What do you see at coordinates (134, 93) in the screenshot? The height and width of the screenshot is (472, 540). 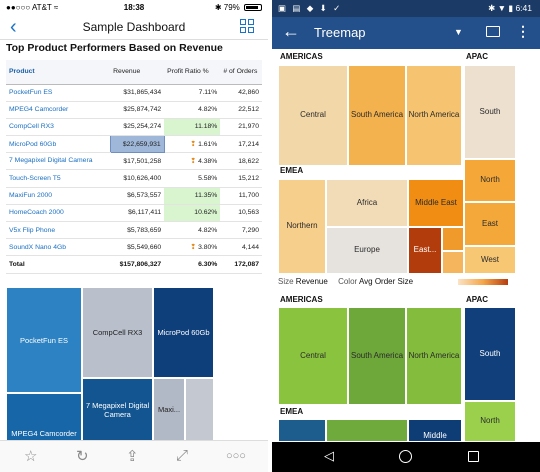 I see `table-row: PocketFun ES $31,865,434 7.11% 42,860` at bounding box center [134, 93].